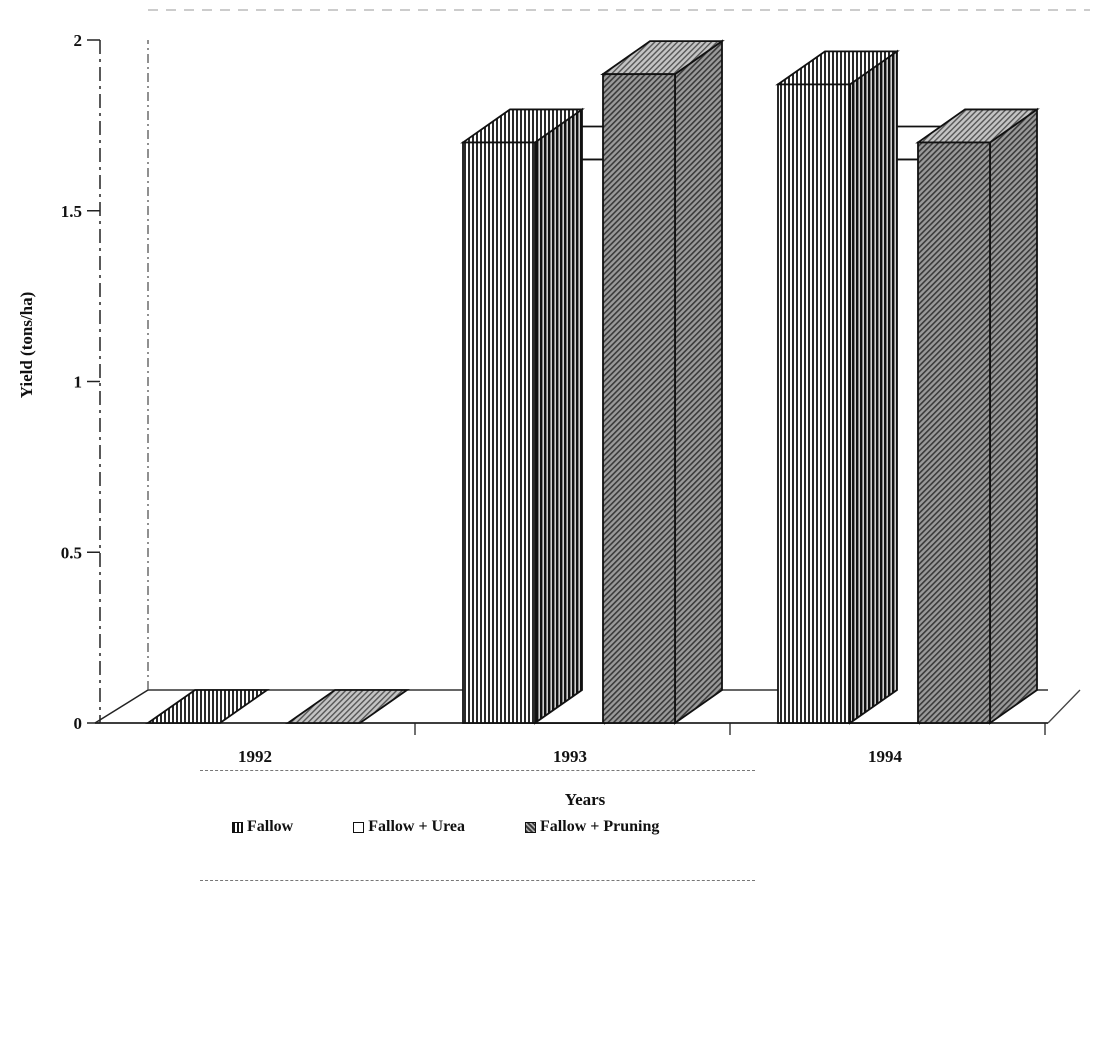 This screenshot has width=1095, height=1063. I want to click on legend-swatch-fallow-pruning, so click(531, 827).